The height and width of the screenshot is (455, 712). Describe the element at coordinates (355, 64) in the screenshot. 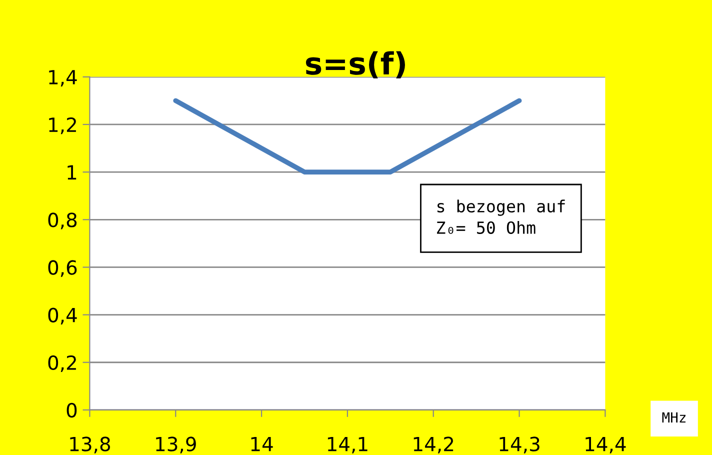

I see `chart-title: s=s(f)` at that location.